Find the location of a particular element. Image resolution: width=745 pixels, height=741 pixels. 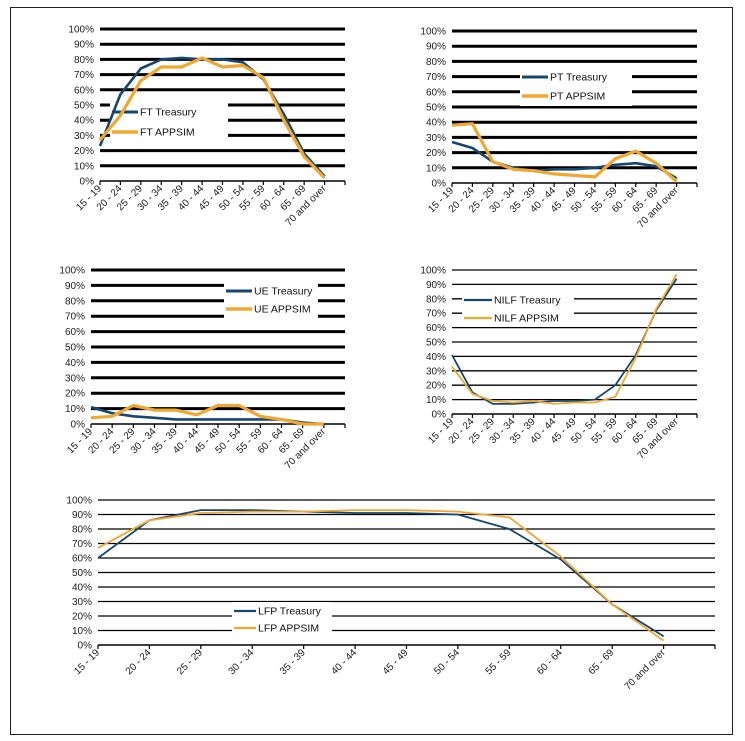

legend: UE Treasury UE APPSIM is located at coordinates (271, 300).